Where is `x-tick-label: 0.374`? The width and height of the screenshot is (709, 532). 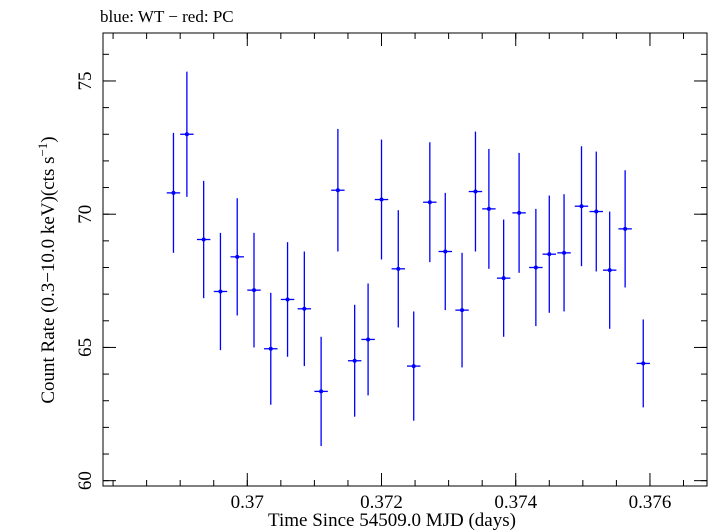
x-tick-label: 0.374 is located at coordinates (515, 502).